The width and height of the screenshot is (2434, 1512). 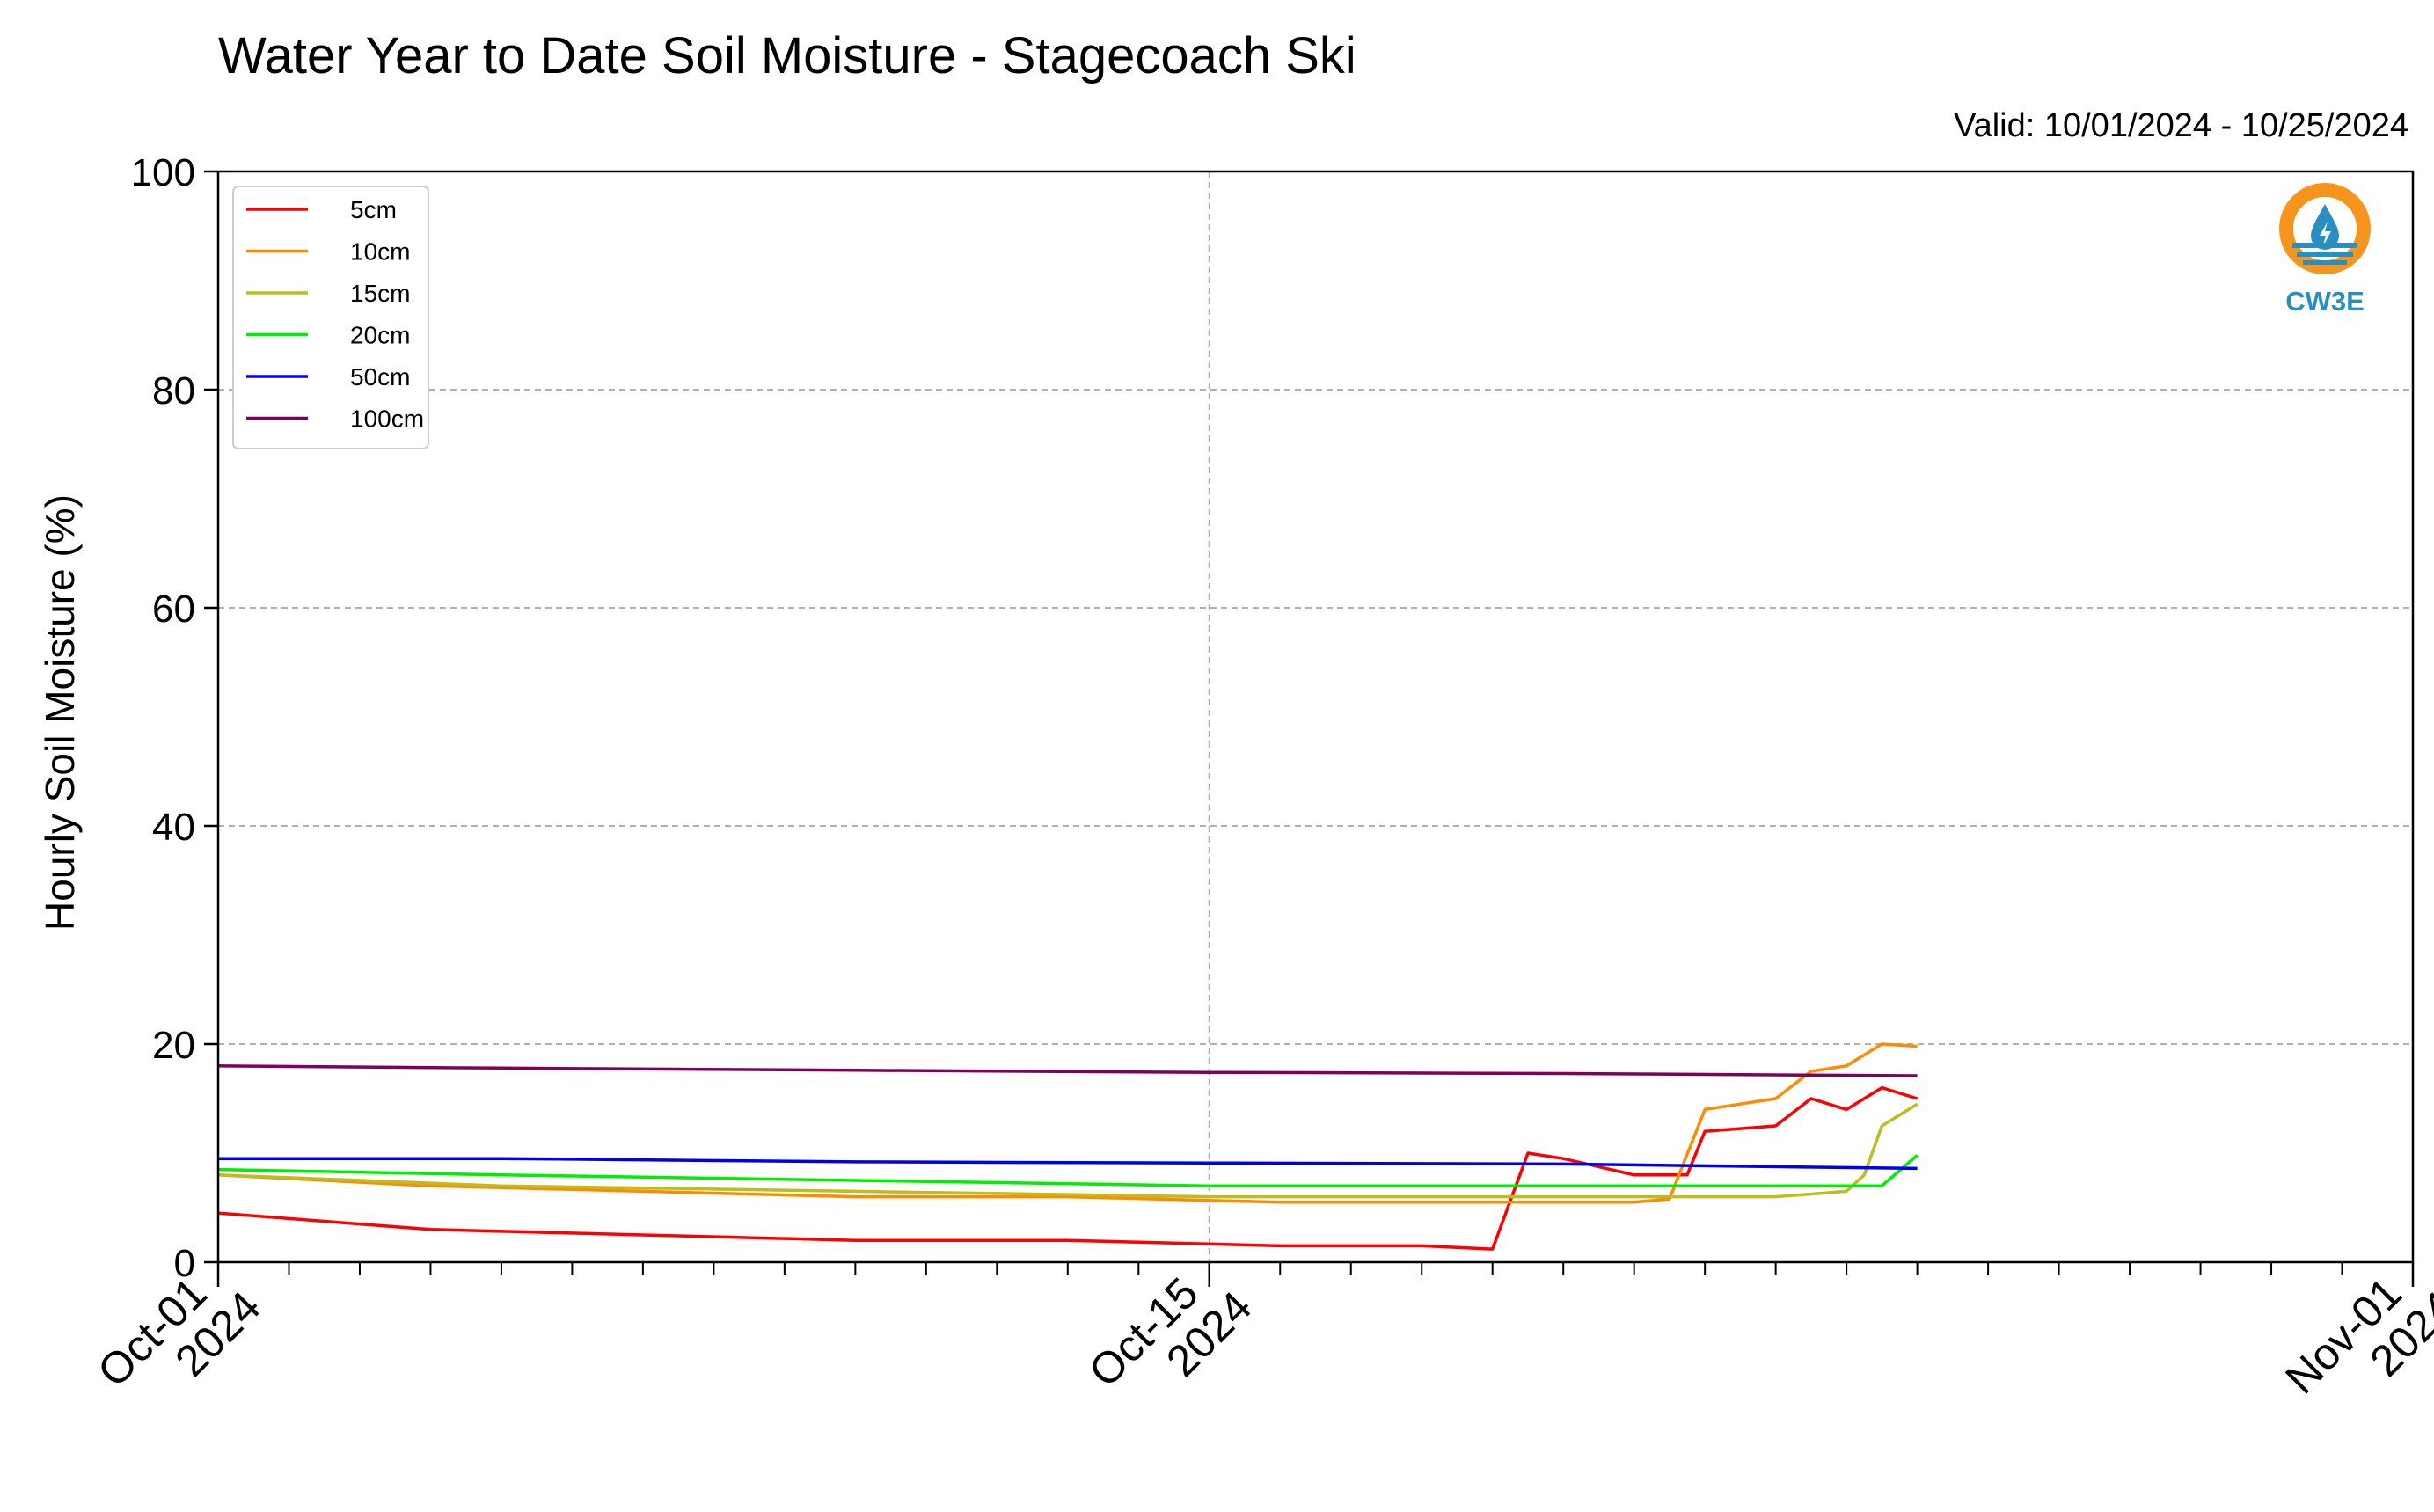 What do you see at coordinates (173, 609) in the screenshot?
I see `y-tick-label: 60` at bounding box center [173, 609].